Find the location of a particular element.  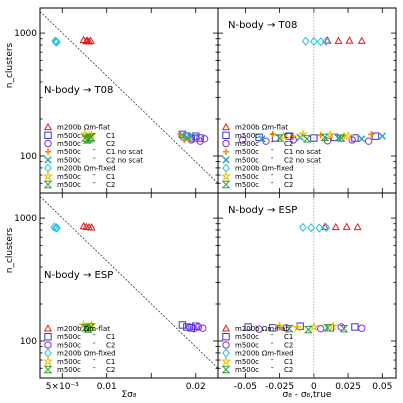

legend-variant: C2 no scat is located at coordinates (302, 160).